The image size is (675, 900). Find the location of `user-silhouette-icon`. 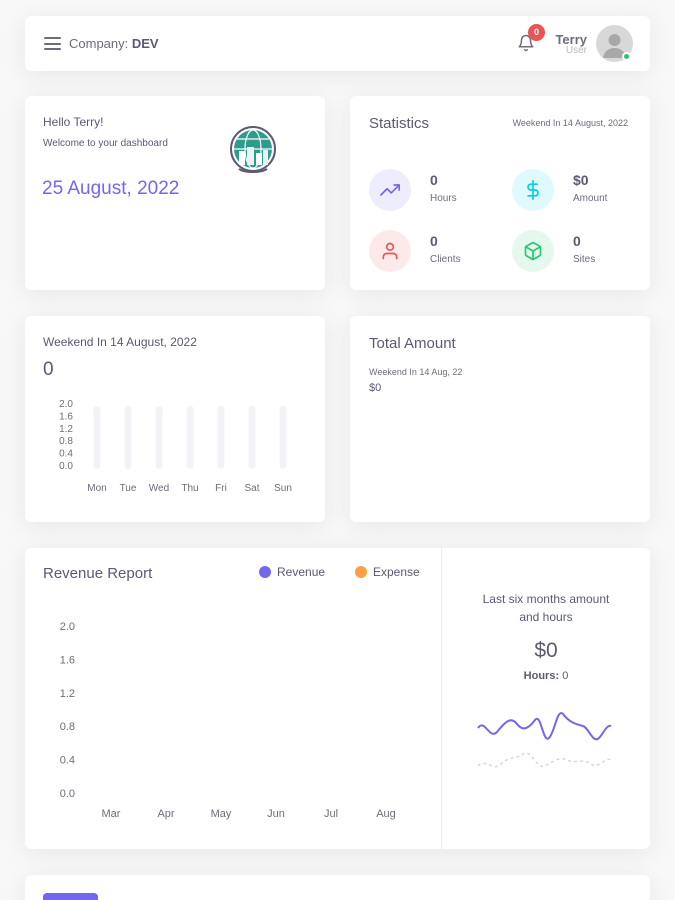

user-silhouette-icon is located at coordinates (614, 46).